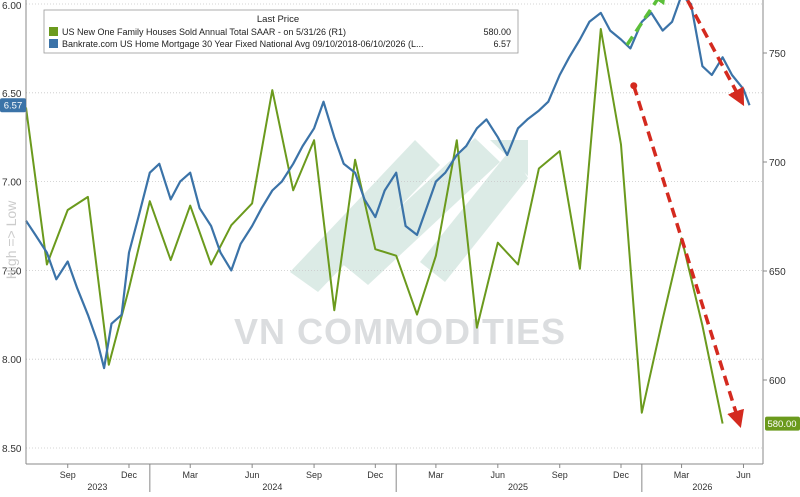 The image size is (800, 497). I want to click on last-value-tag-homes: 580.00, so click(782, 423).